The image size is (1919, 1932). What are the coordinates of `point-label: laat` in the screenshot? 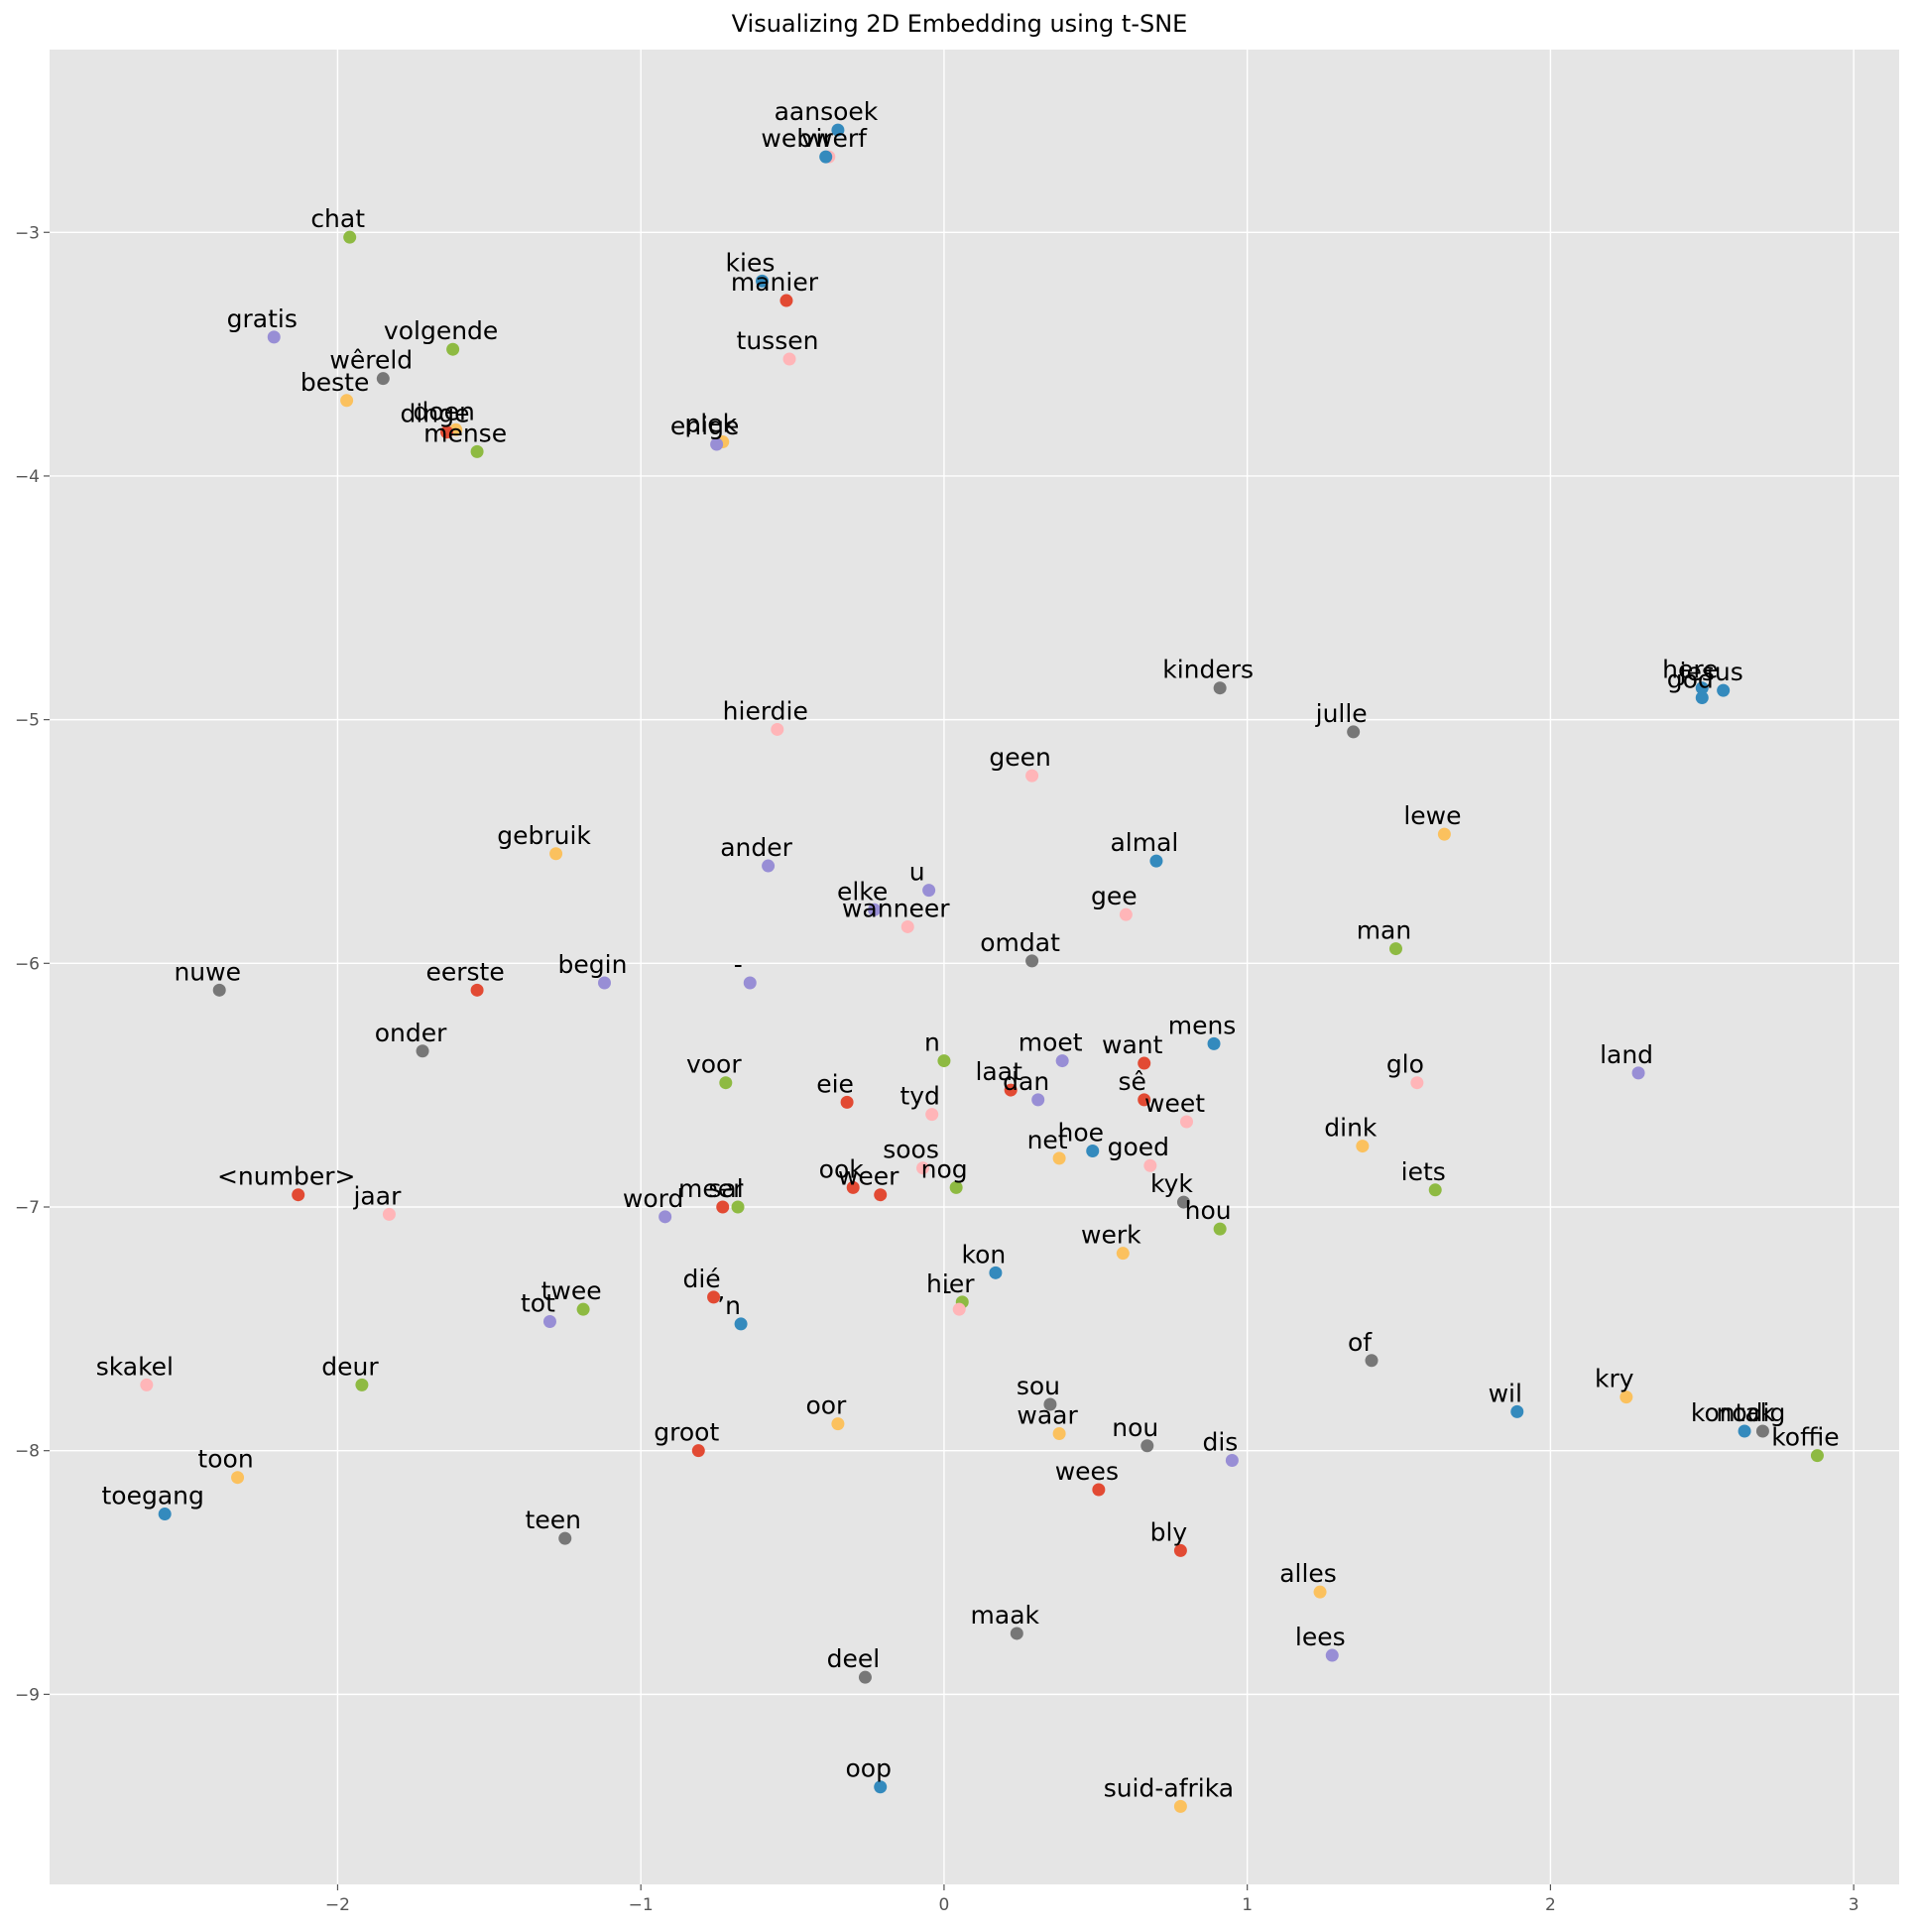 It's located at (998, 1071).